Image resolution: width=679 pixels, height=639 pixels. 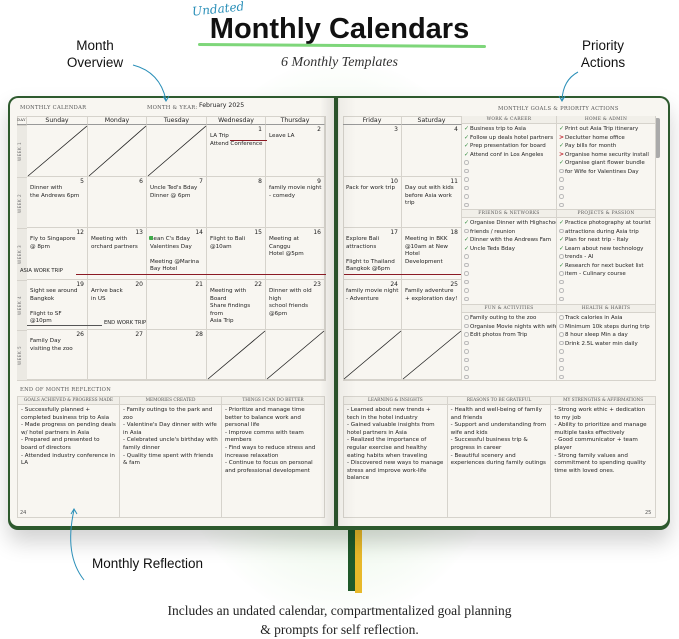 What do you see at coordinates (372, 202) in the screenshot?
I see `day-cell: 10 Pack for work trip` at bounding box center [372, 202].